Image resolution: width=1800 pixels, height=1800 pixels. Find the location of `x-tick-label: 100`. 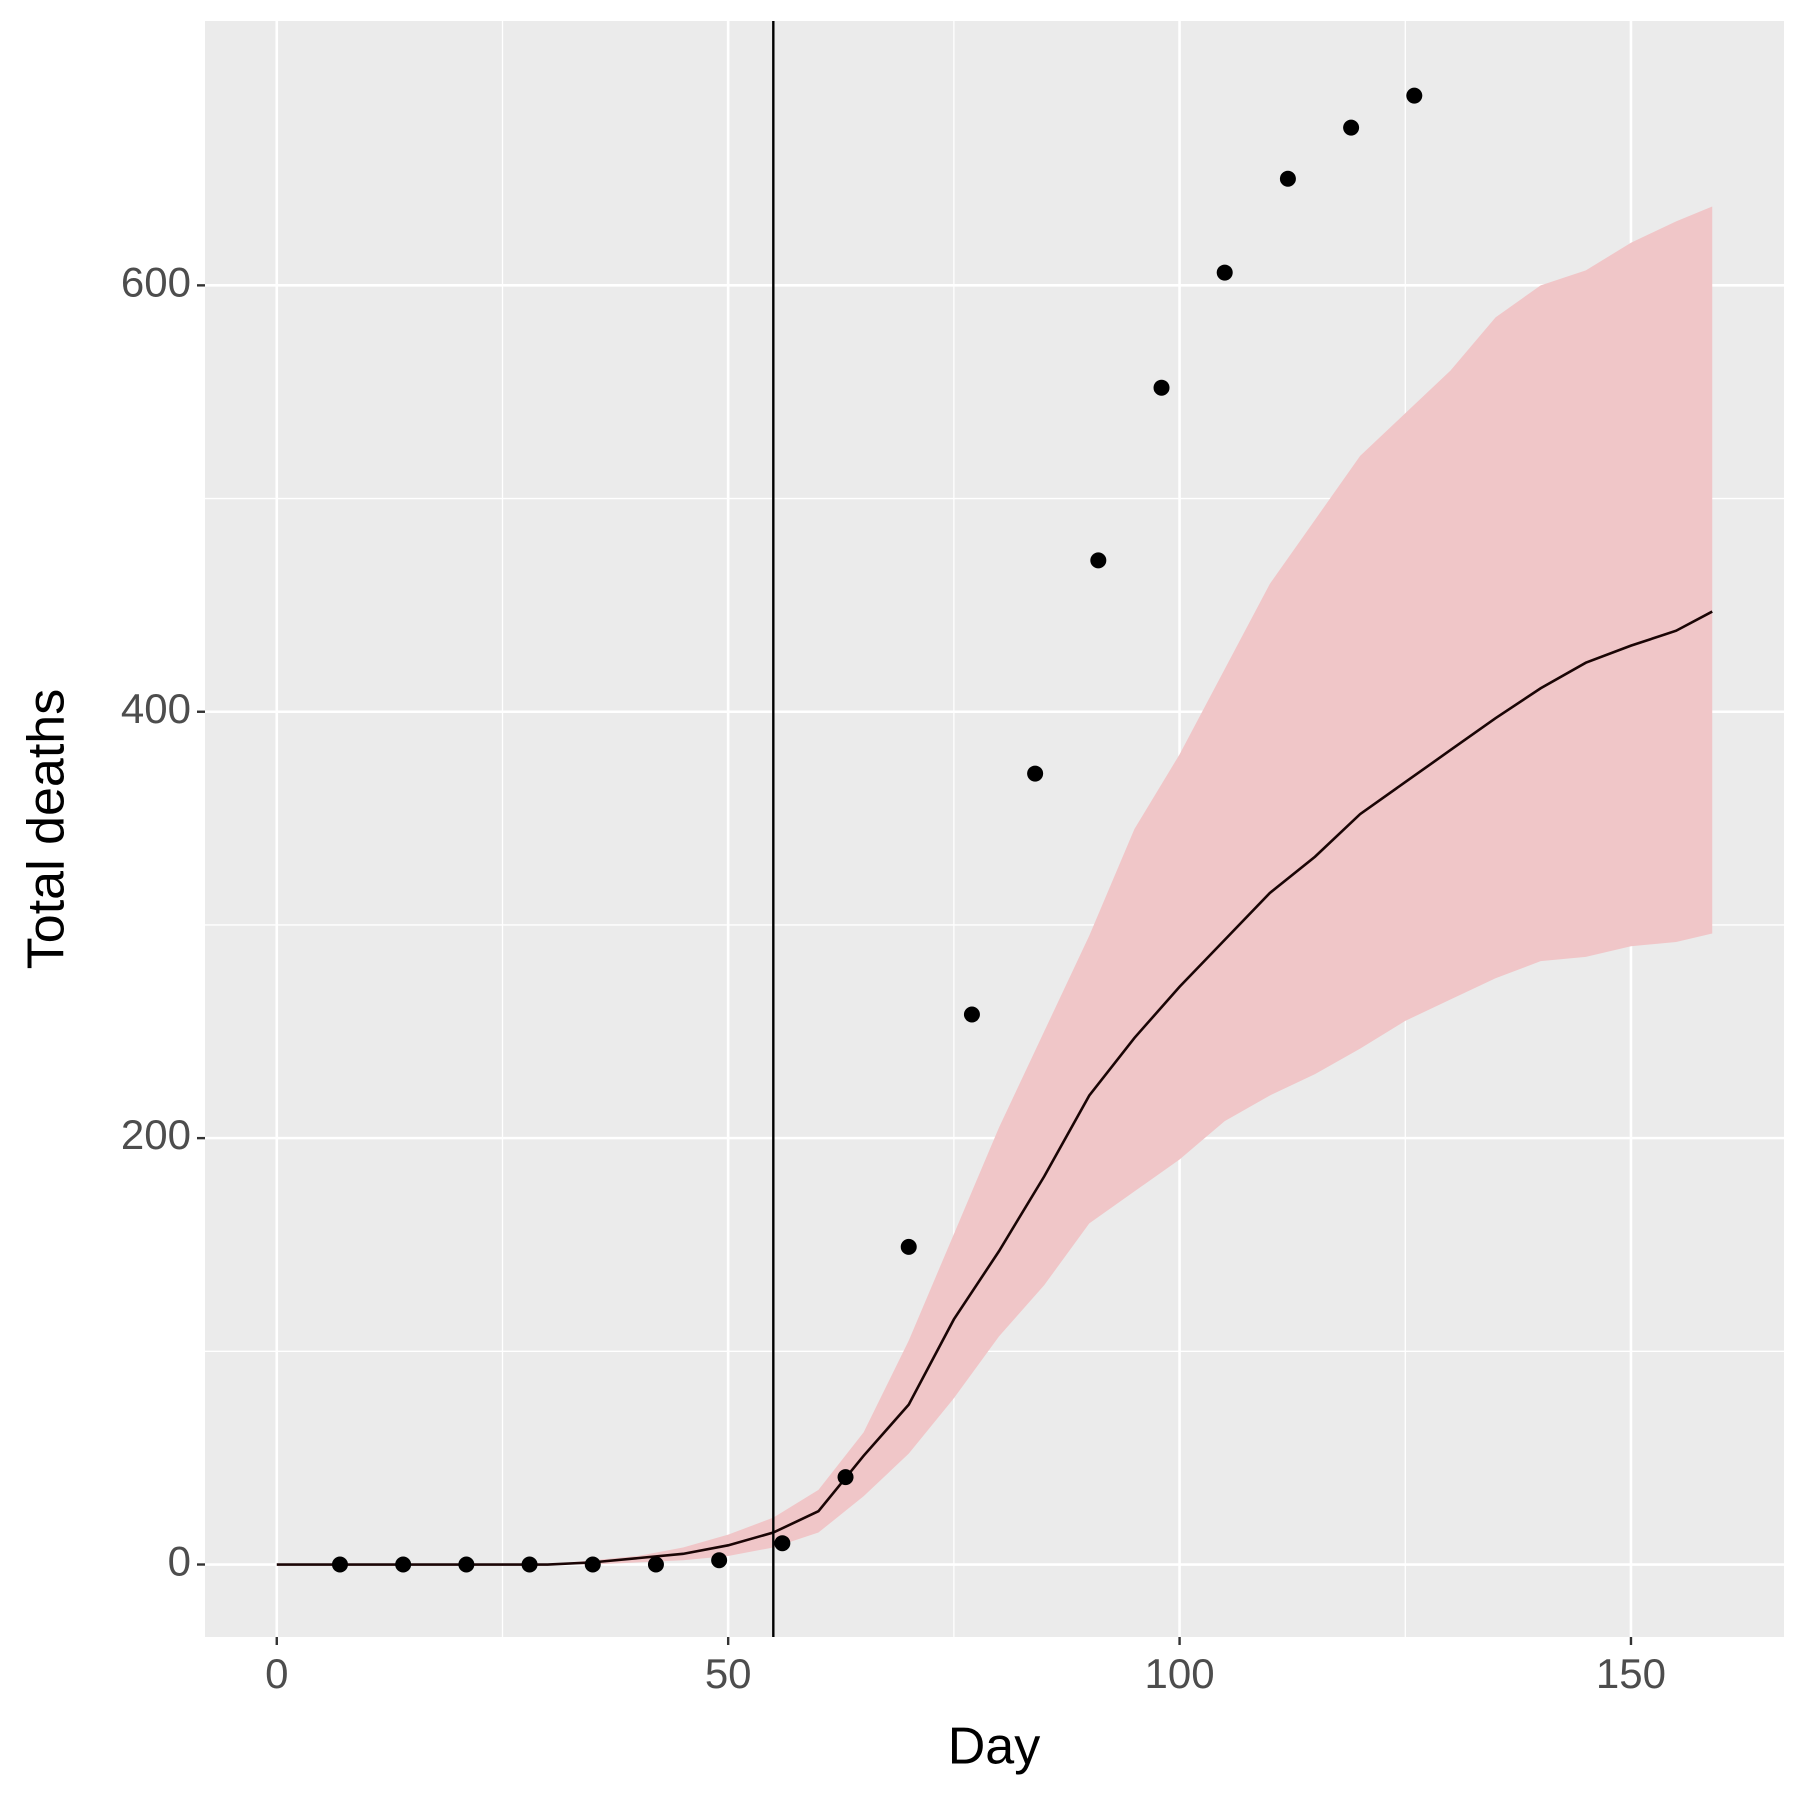

x-tick-label: 100 is located at coordinates (1180, 1673).